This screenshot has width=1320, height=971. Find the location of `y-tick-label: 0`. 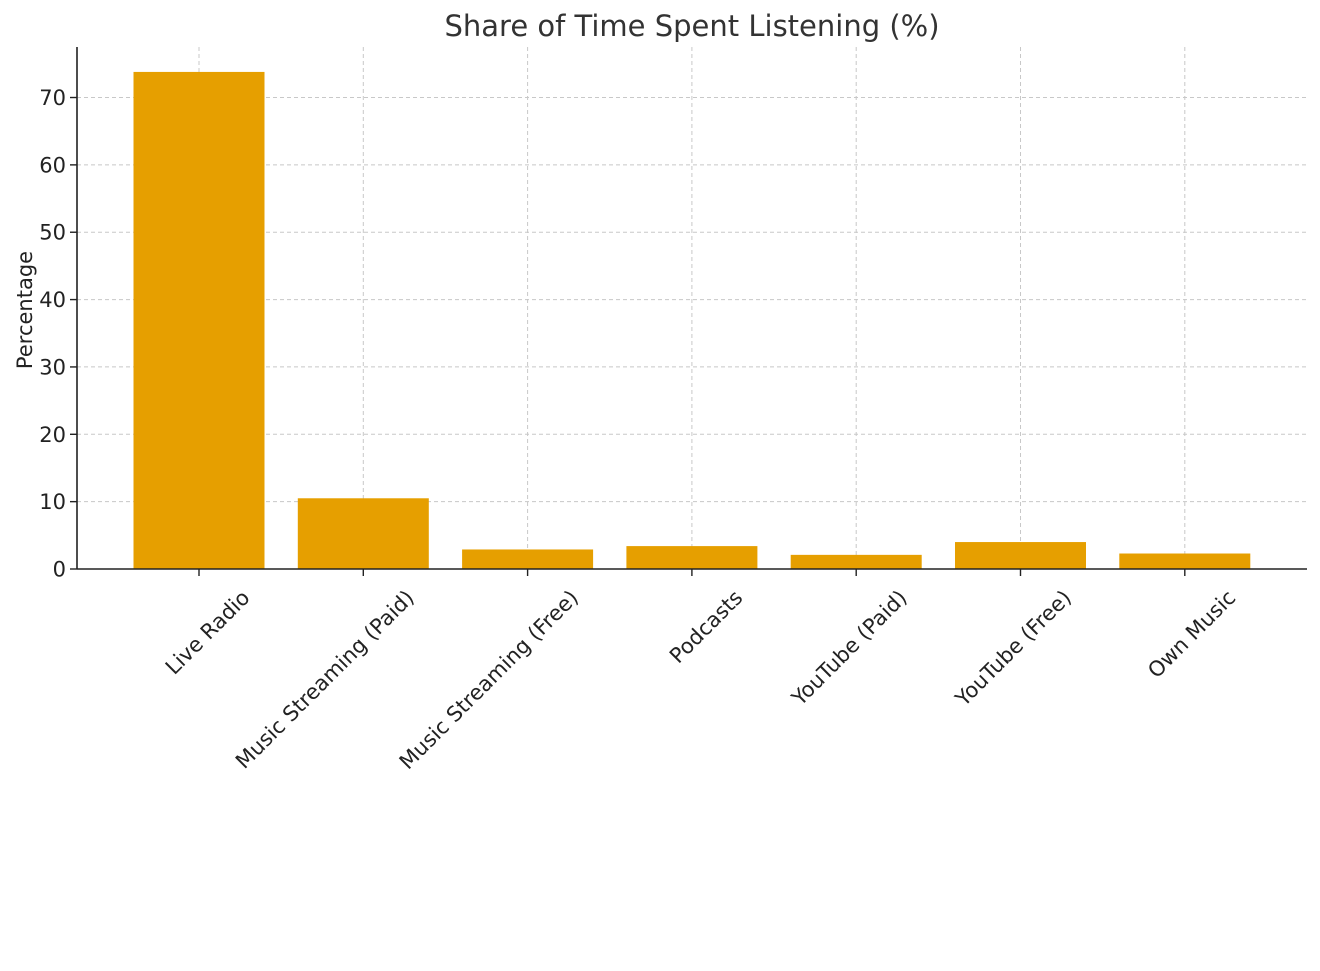

y-tick-label: 0 is located at coordinates (59, 570).